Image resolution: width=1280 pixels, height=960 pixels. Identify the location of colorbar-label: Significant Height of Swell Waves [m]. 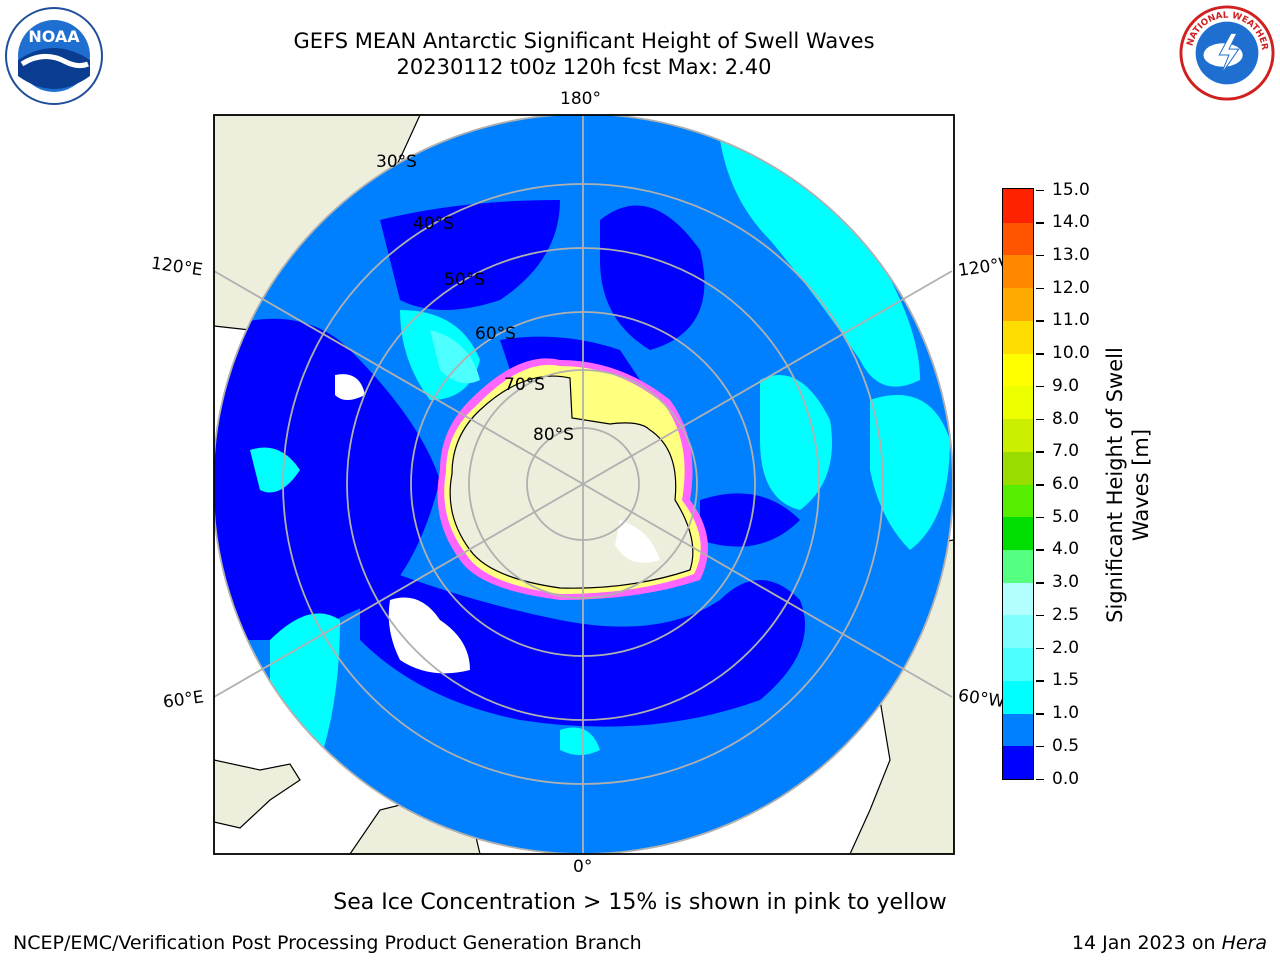
(1128, 485).